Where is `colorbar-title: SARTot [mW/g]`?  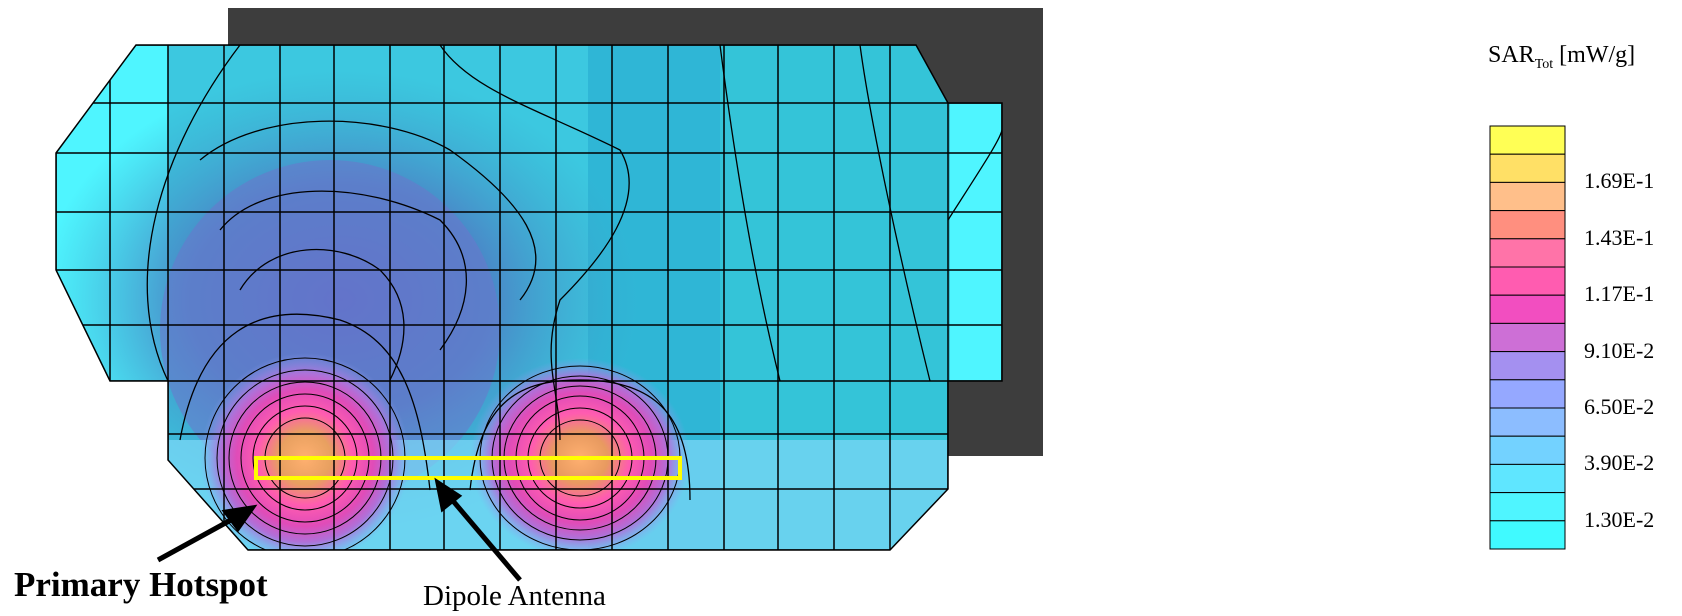 colorbar-title: SARTot [mW/g] is located at coordinates (1561, 57).